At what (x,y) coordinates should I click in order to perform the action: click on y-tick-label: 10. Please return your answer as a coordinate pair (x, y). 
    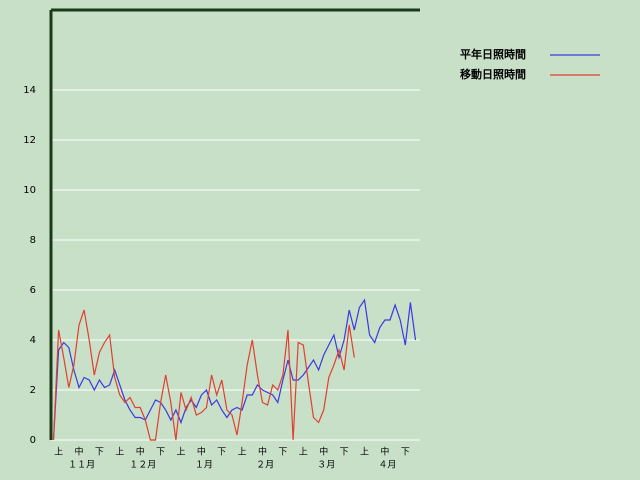
    Looking at the image, I should click on (29, 190).